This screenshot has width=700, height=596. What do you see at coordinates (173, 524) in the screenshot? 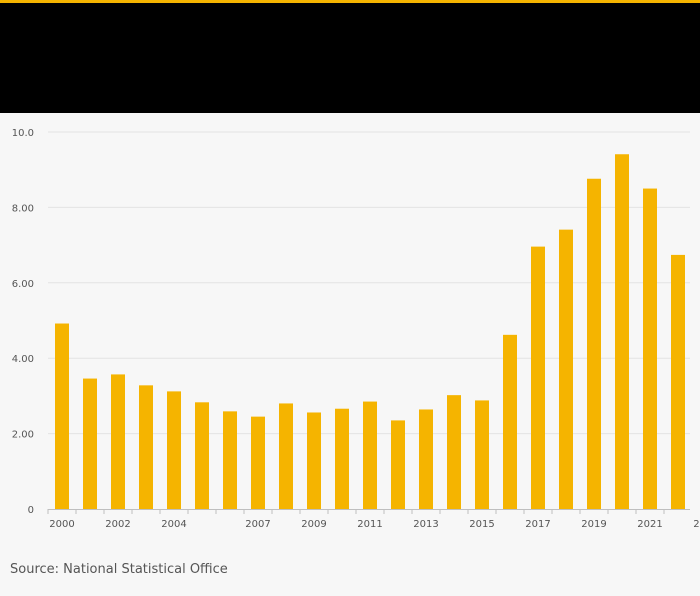
I see `x-tick-label: 2004` at bounding box center [173, 524].